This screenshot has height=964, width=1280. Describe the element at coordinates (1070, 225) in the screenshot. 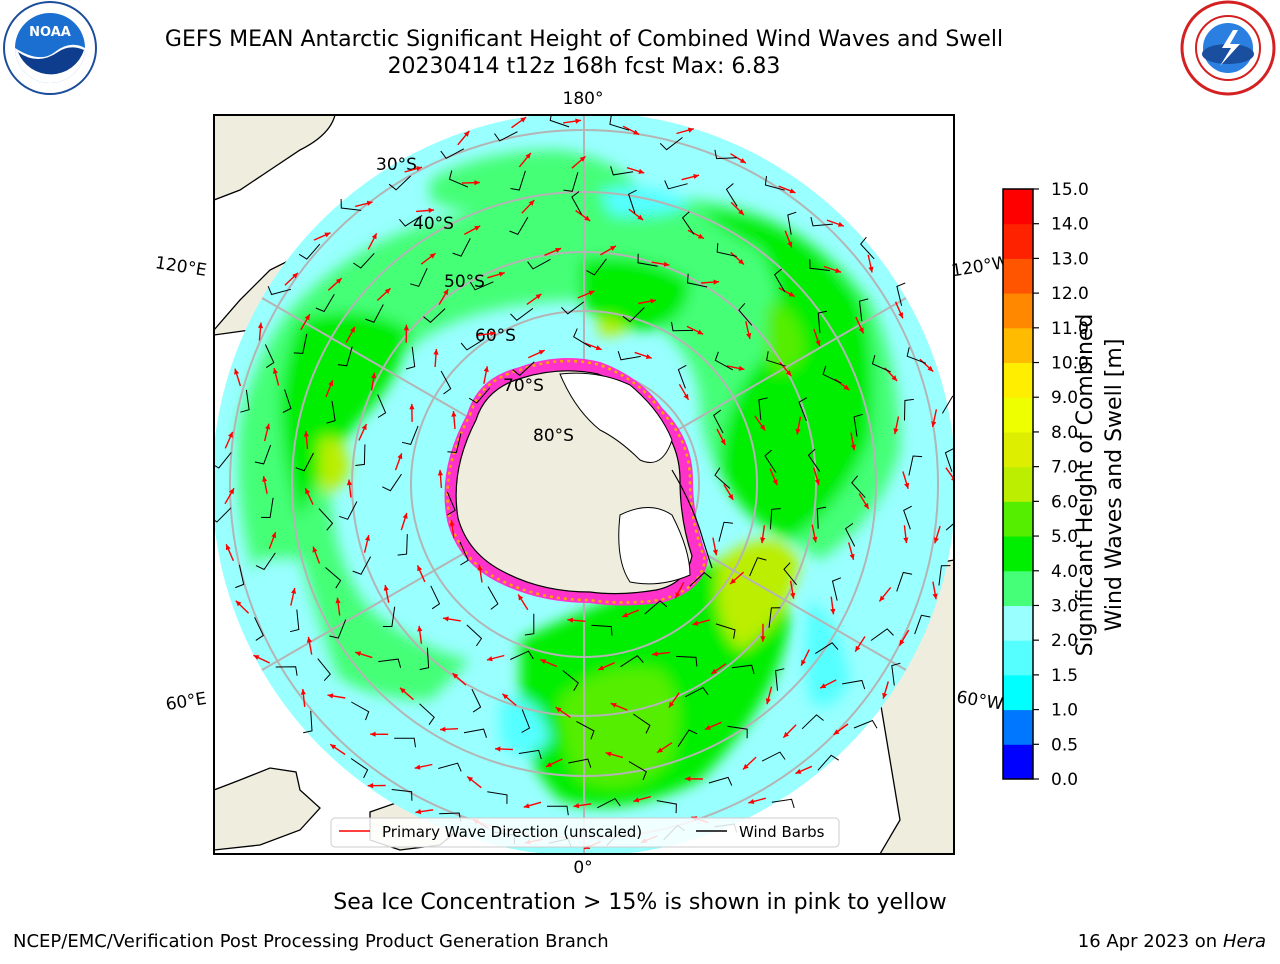

I see `colorbar-tick-label: 14.0` at that location.